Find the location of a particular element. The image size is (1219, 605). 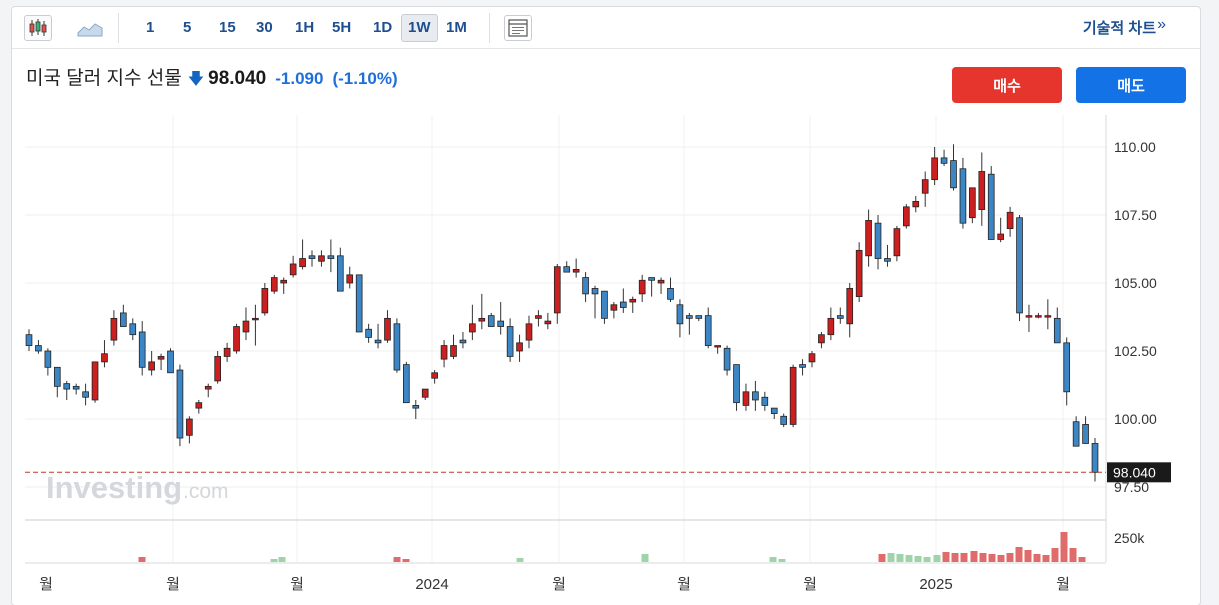

last-price-tag is located at coordinates (1139, 472).